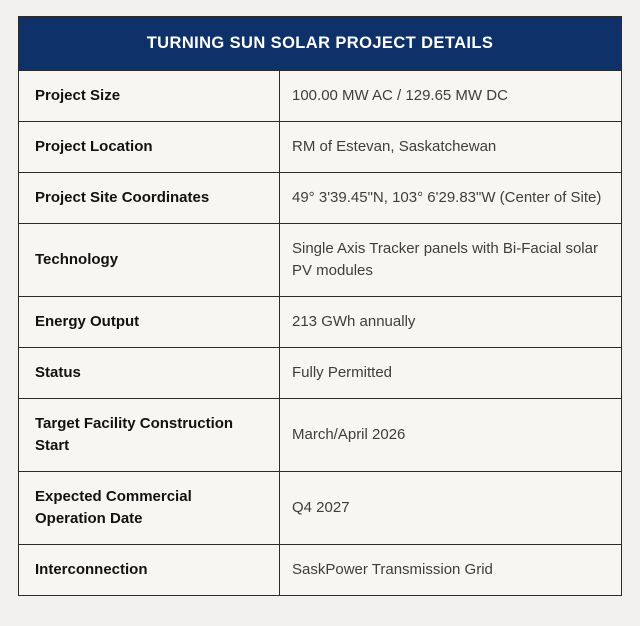 The image size is (640, 626). What do you see at coordinates (149, 198) in the screenshot?
I see `row-label-site-coordinates: Project Site Coordinates` at bounding box center [149, 198].